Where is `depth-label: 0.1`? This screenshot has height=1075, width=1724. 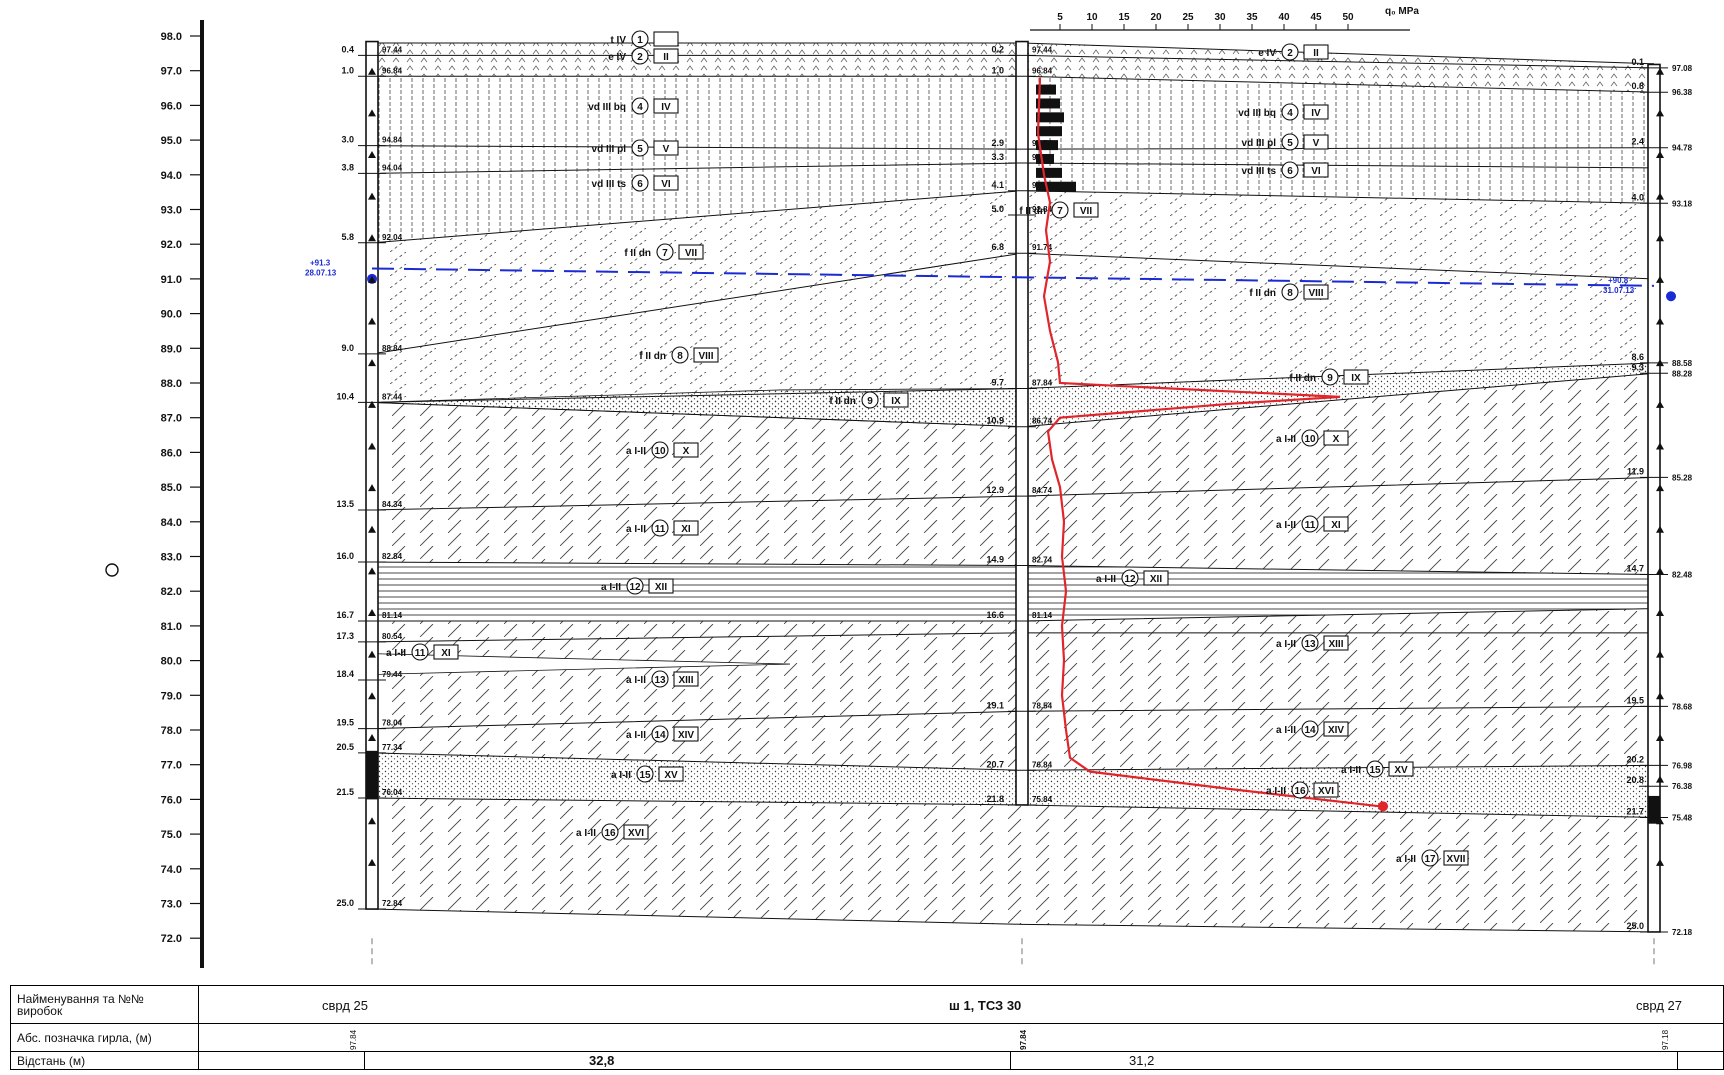 depth-label: 0.1 is located at coordinates (1637, 62).